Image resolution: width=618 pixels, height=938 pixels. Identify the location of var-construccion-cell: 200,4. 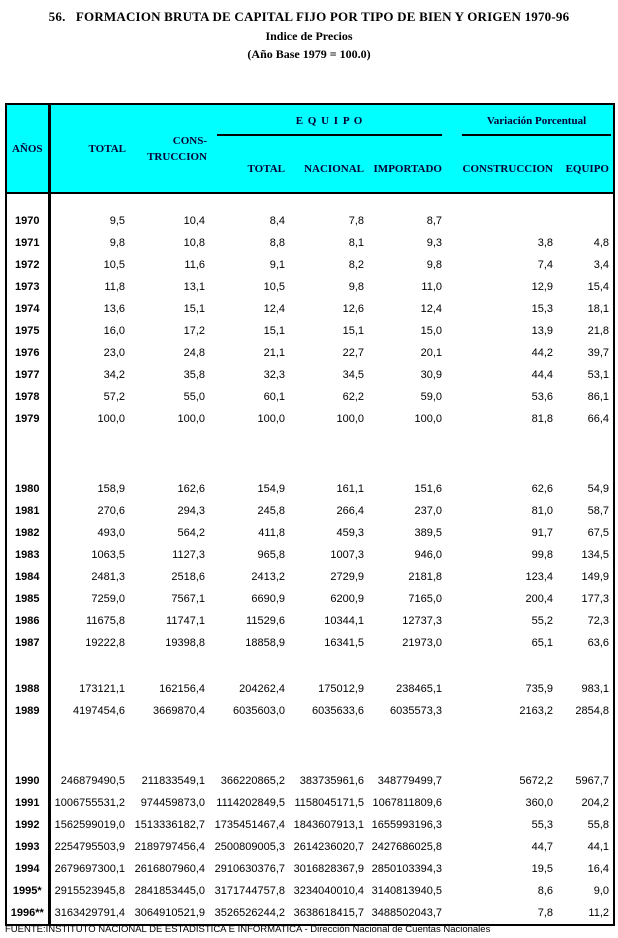
(539, 599).